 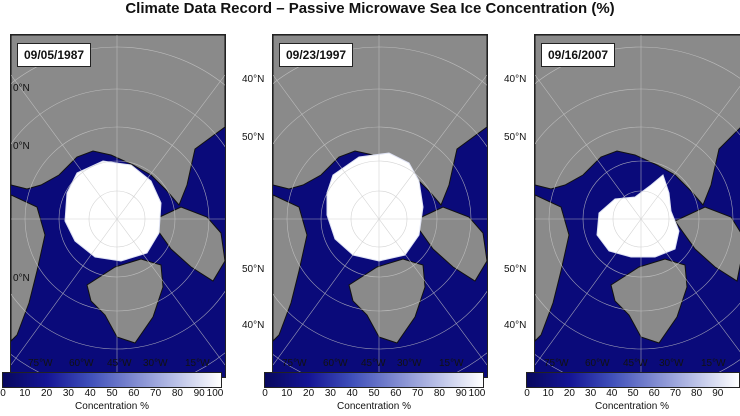 I want to click on date-label: 09/23/1997, so click(x=316, y=55).